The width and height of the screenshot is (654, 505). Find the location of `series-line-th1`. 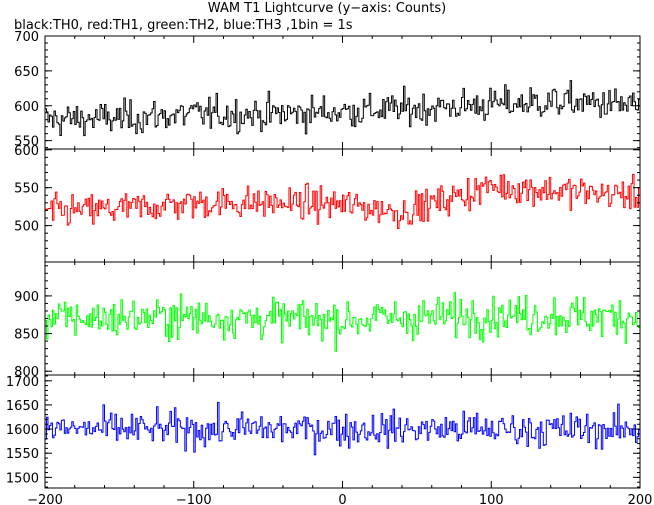

series-line-th1 is located at coordinates (342, 201).